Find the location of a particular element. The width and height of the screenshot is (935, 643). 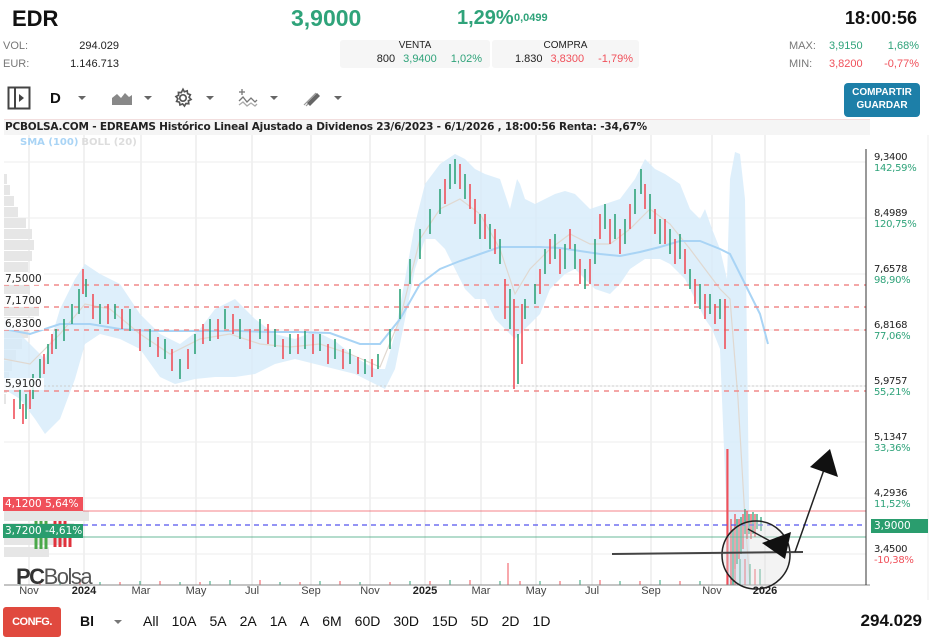

buy-pct: -1,79% is located at coordinates (615, 59).